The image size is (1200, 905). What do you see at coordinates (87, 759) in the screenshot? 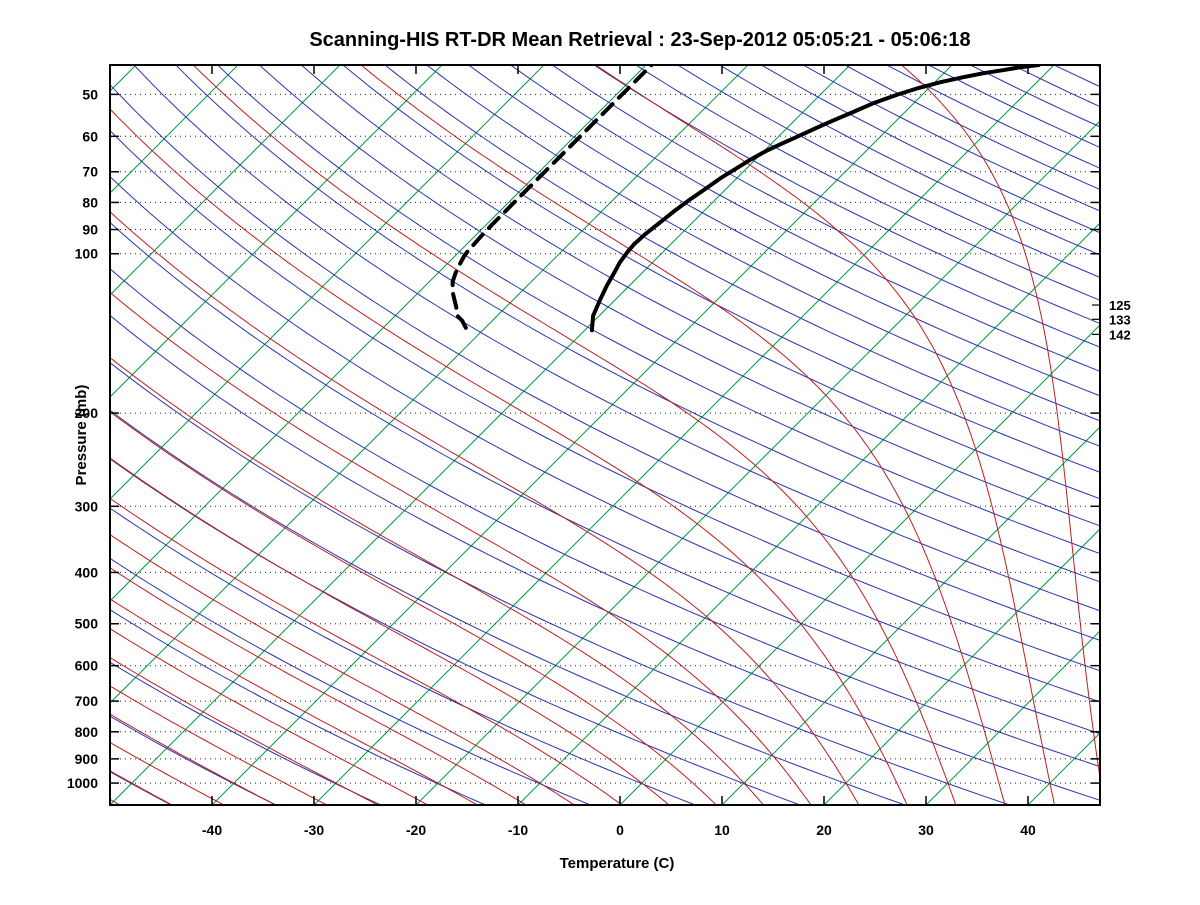
I see `y-tick-label: 900` at bounding box center [87, 759].